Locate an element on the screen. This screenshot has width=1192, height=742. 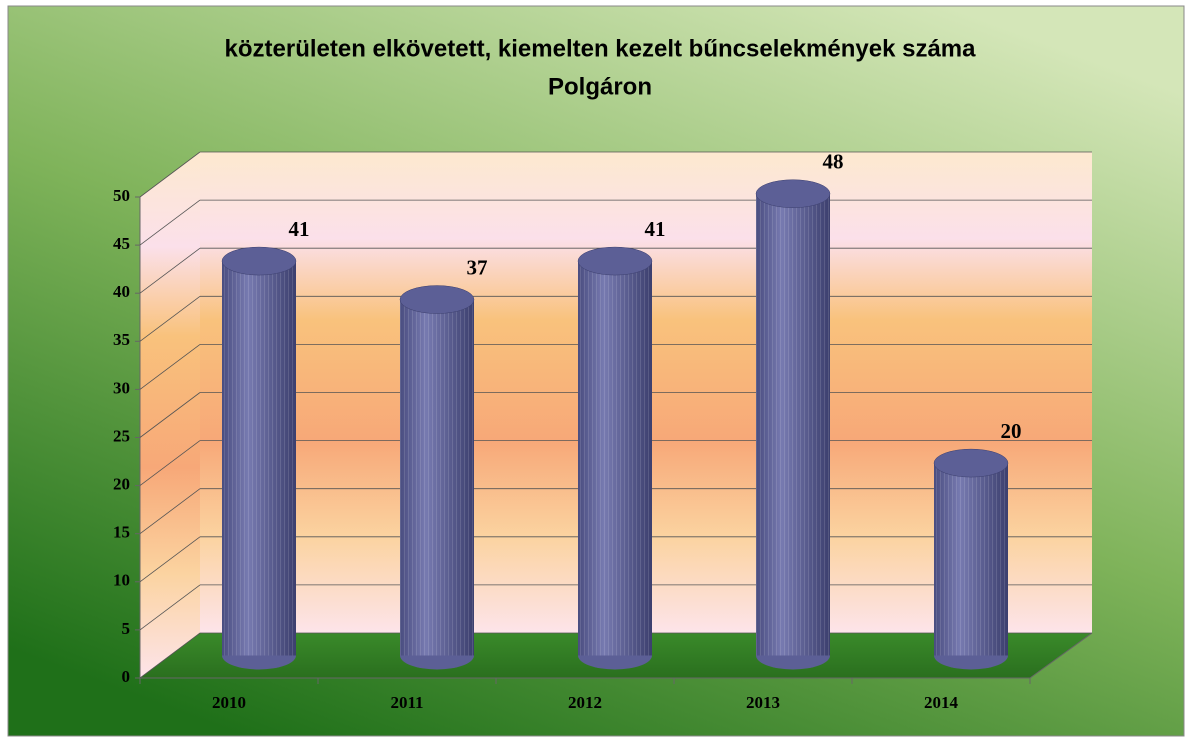
y-tick-label: 25 is located at coordinates (121, 435).